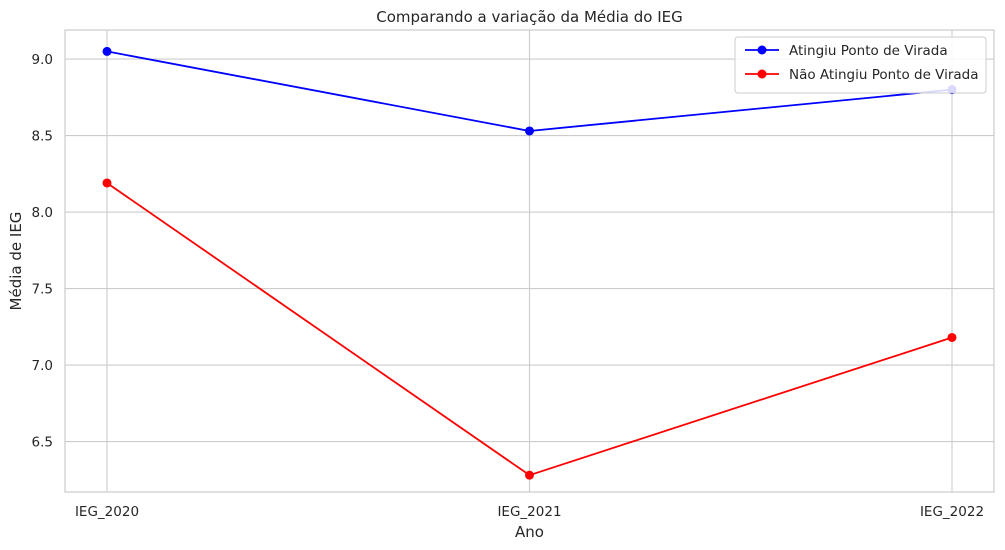 The width and height of the screenshot is (1005, 550). I want to click on y-tick-label: 9.0, so click(42, 60).